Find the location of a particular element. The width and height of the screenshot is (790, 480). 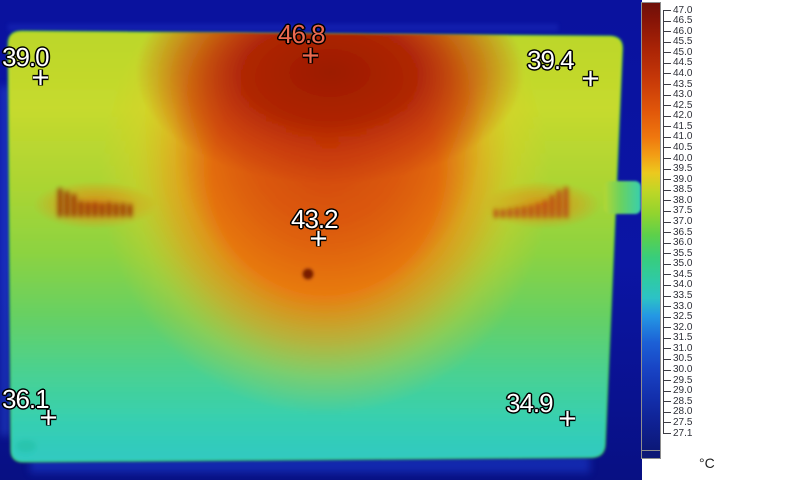

tick-label: 40.0 is located at coordinates (683, 158).